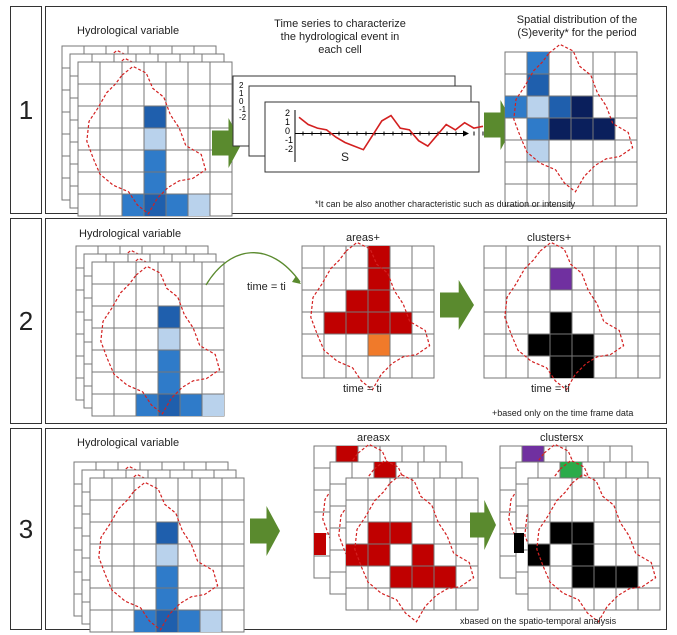 Image resolution: width=677 pixels, height=635 pixels. What do you see at coordinates (158, 556) in the screenshot?
I see `row3-variable-grid-front-boundary` at bounding box center [158, 556].